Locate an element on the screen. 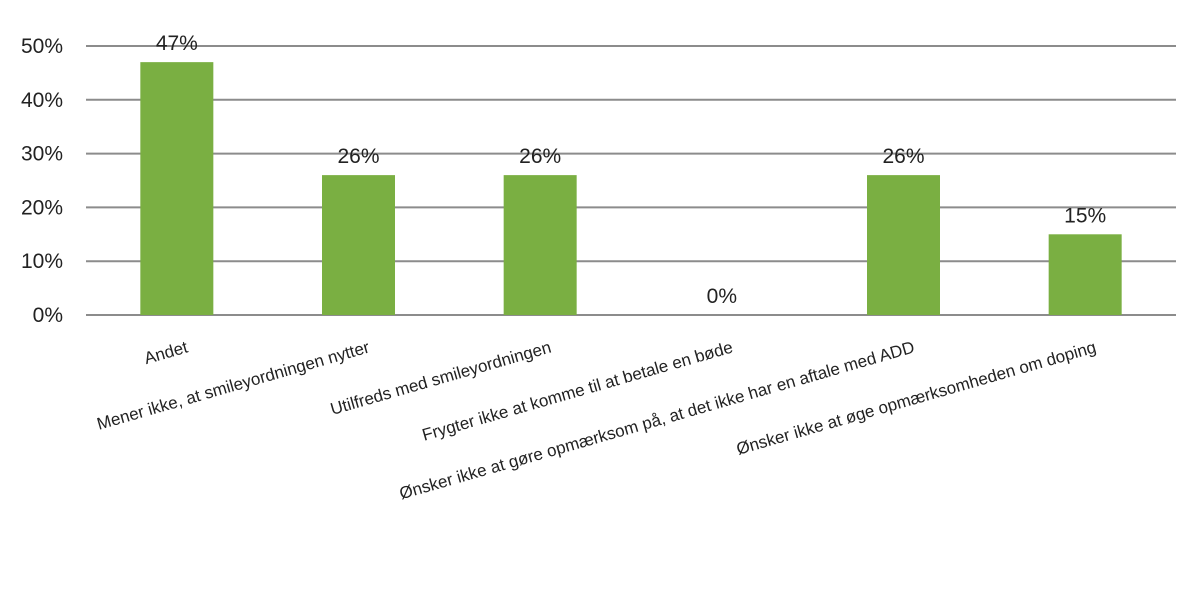  y-tick-label: 10% is located at coordinates (42, 261).